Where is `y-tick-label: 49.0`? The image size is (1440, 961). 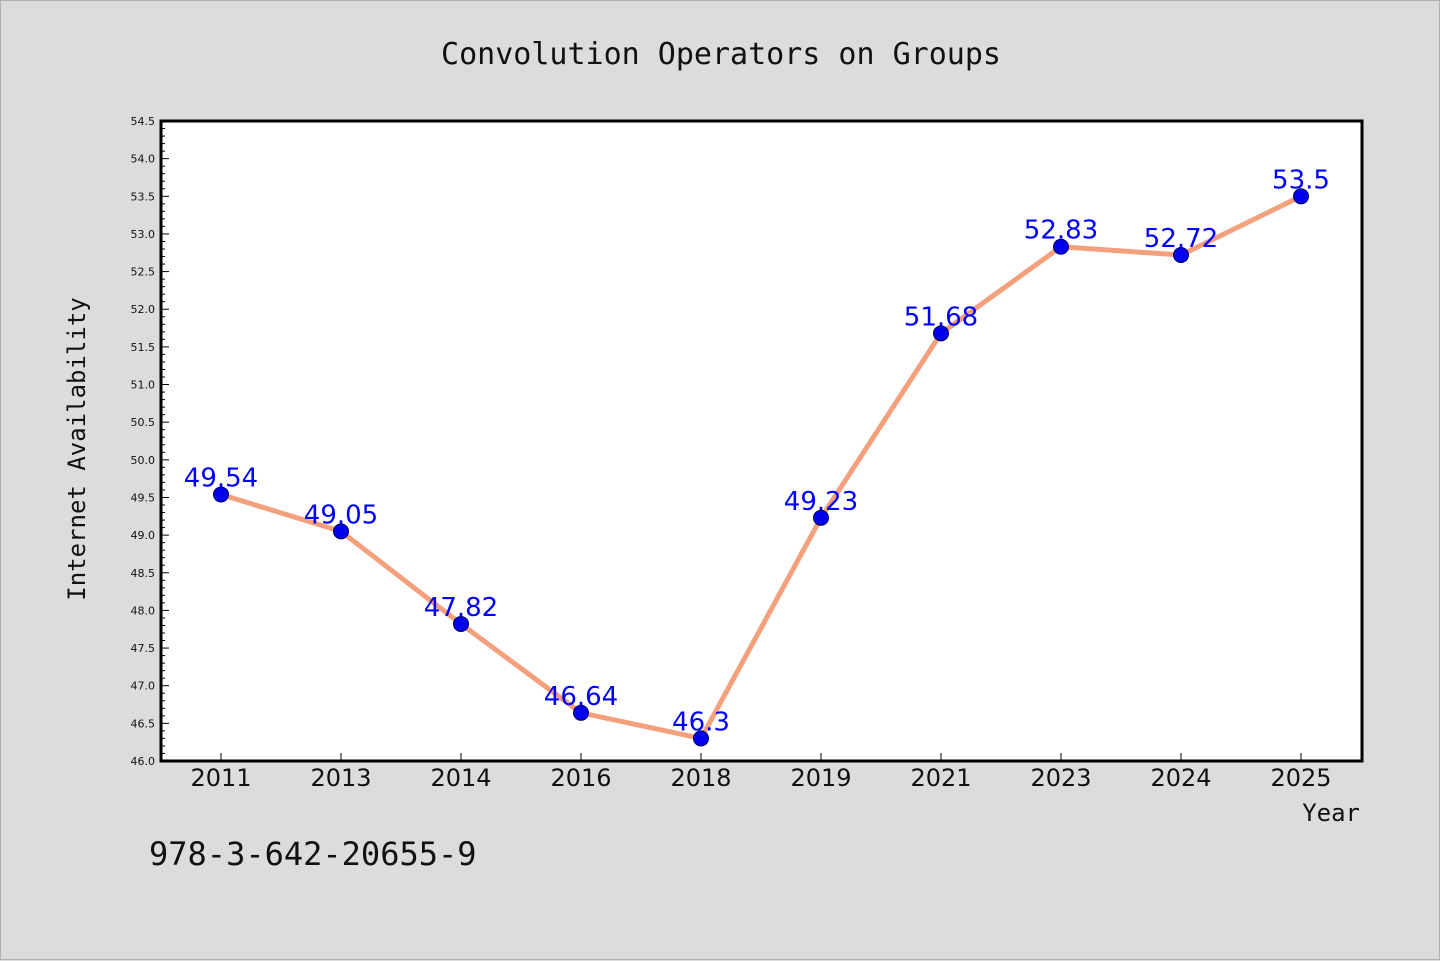
y-tick-label: 49.0 is located at coordinates (143, 535).